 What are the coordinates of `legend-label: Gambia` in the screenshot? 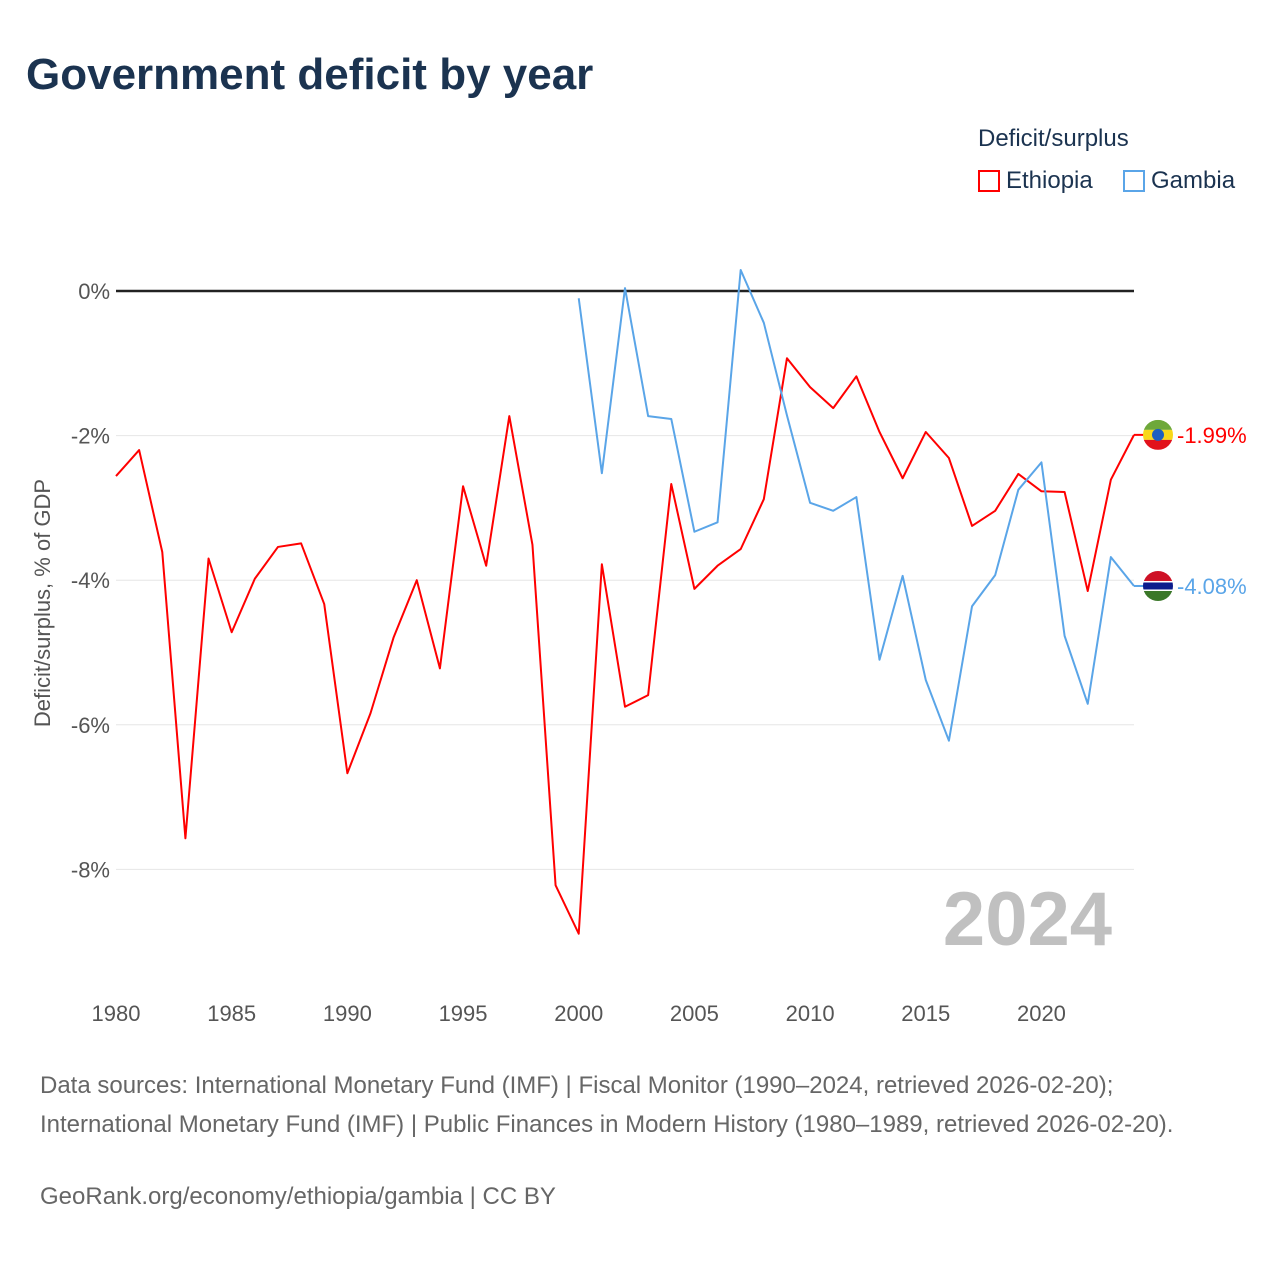 It's located at (1193, 180).